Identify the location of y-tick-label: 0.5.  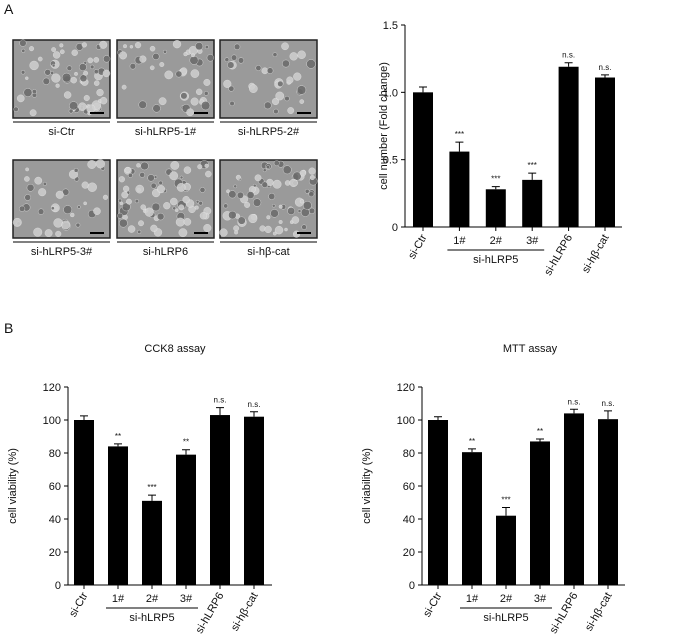
(390, 161).